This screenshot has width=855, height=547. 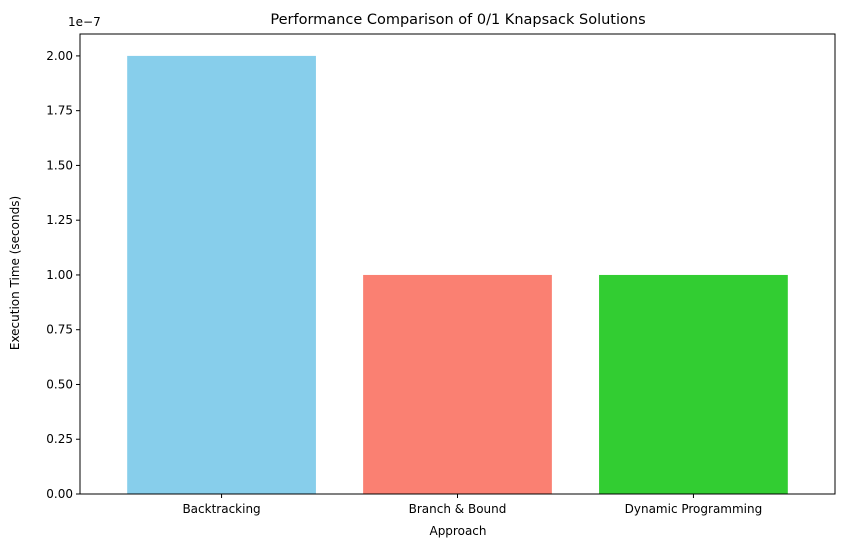 What do you see at coordinates (457, 531) in the screenshot?
I see `x-axis-label: Approach` at bounding box center [457, 531].